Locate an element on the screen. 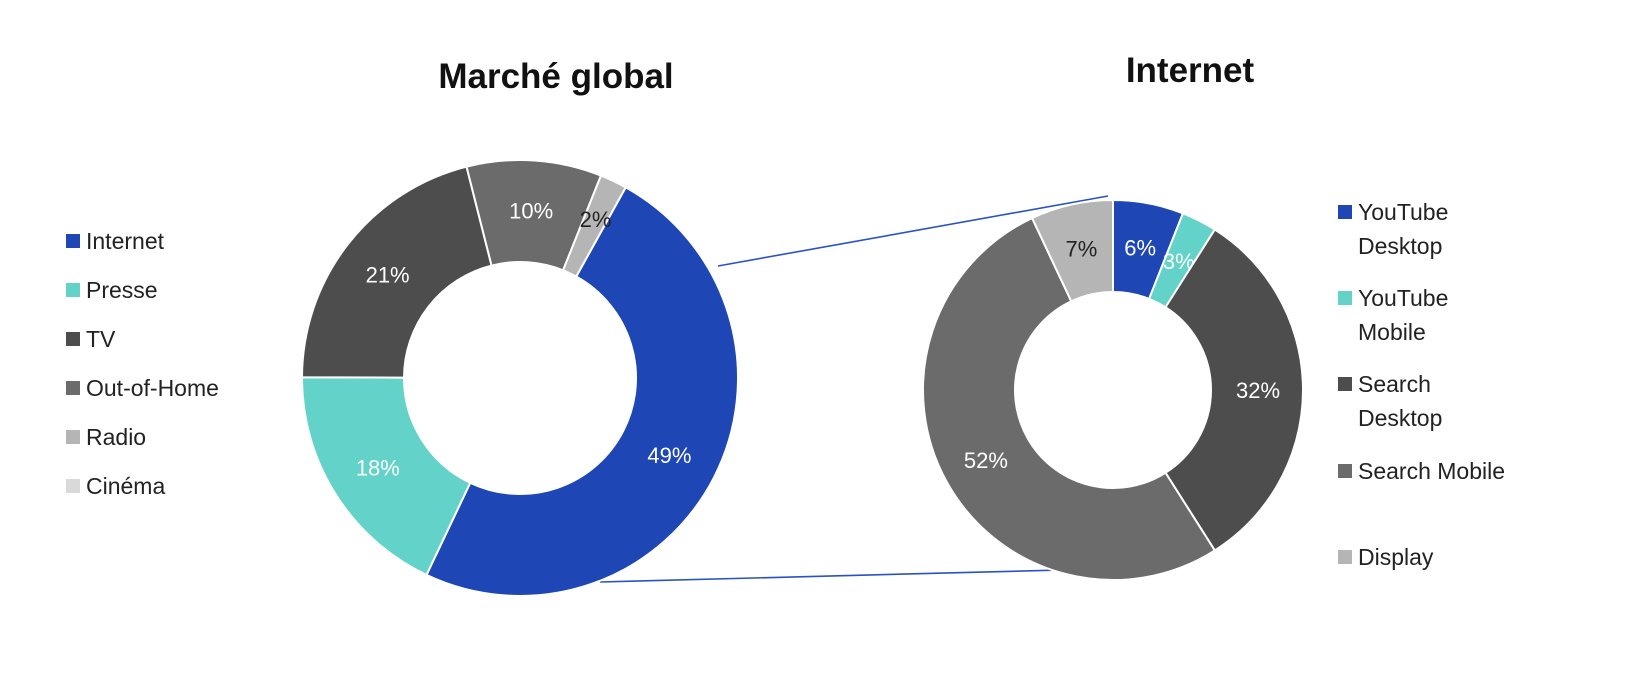 Image resolution: width=1640 pixels, height=692 pixels. donut-internet: 6%3%32%52%7% is located at coordinates (1113, 389).